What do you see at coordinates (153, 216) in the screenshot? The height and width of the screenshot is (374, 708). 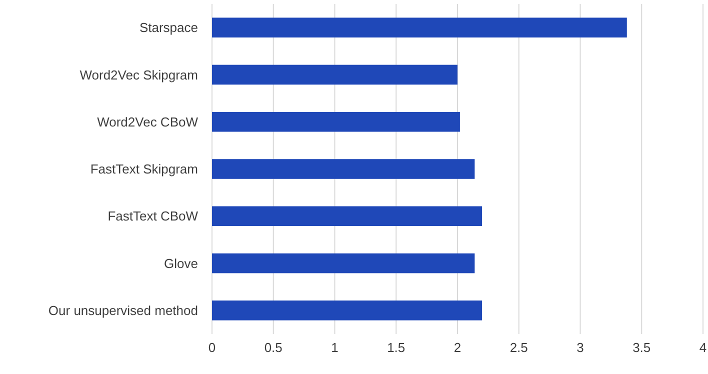 I see `y-tick-label: FastText CBoW` at bounding box center [153, 216].